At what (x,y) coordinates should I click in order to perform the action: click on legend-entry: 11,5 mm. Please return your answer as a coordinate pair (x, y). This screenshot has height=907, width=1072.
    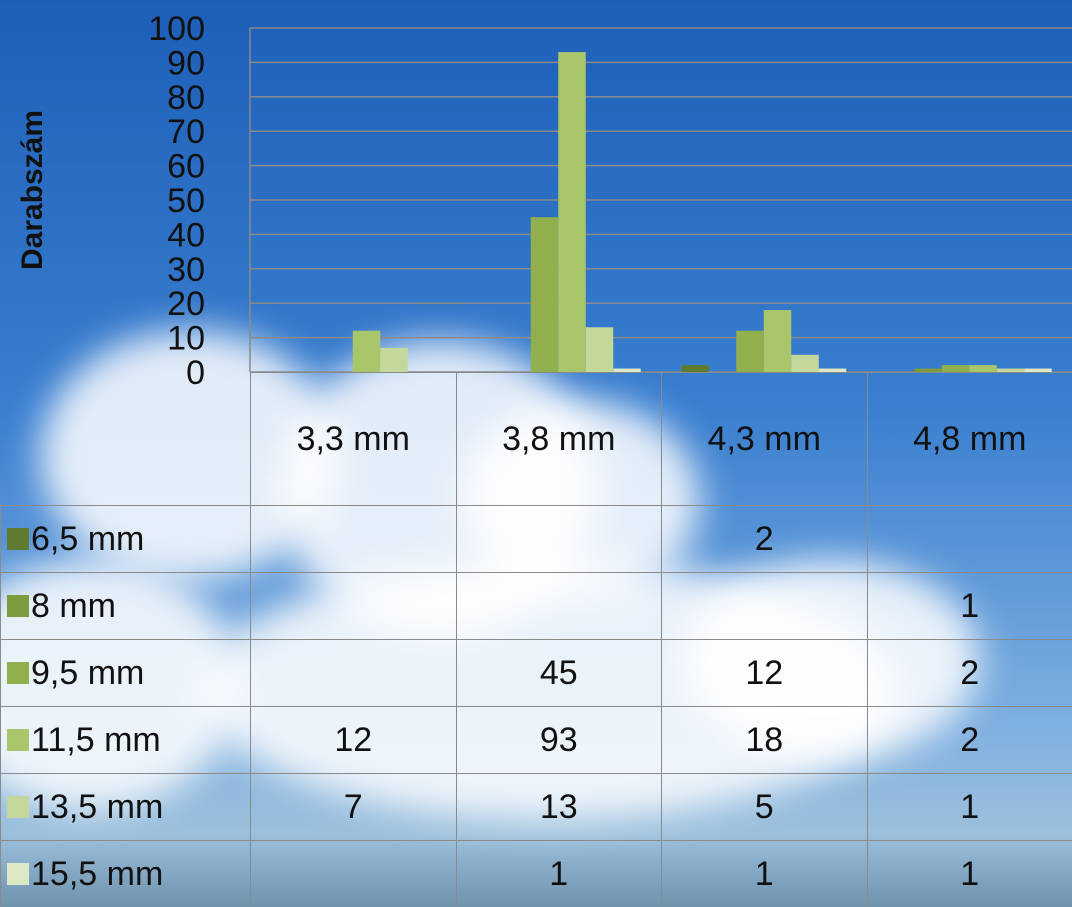
    Looking at the image, I should click on (125, 740).